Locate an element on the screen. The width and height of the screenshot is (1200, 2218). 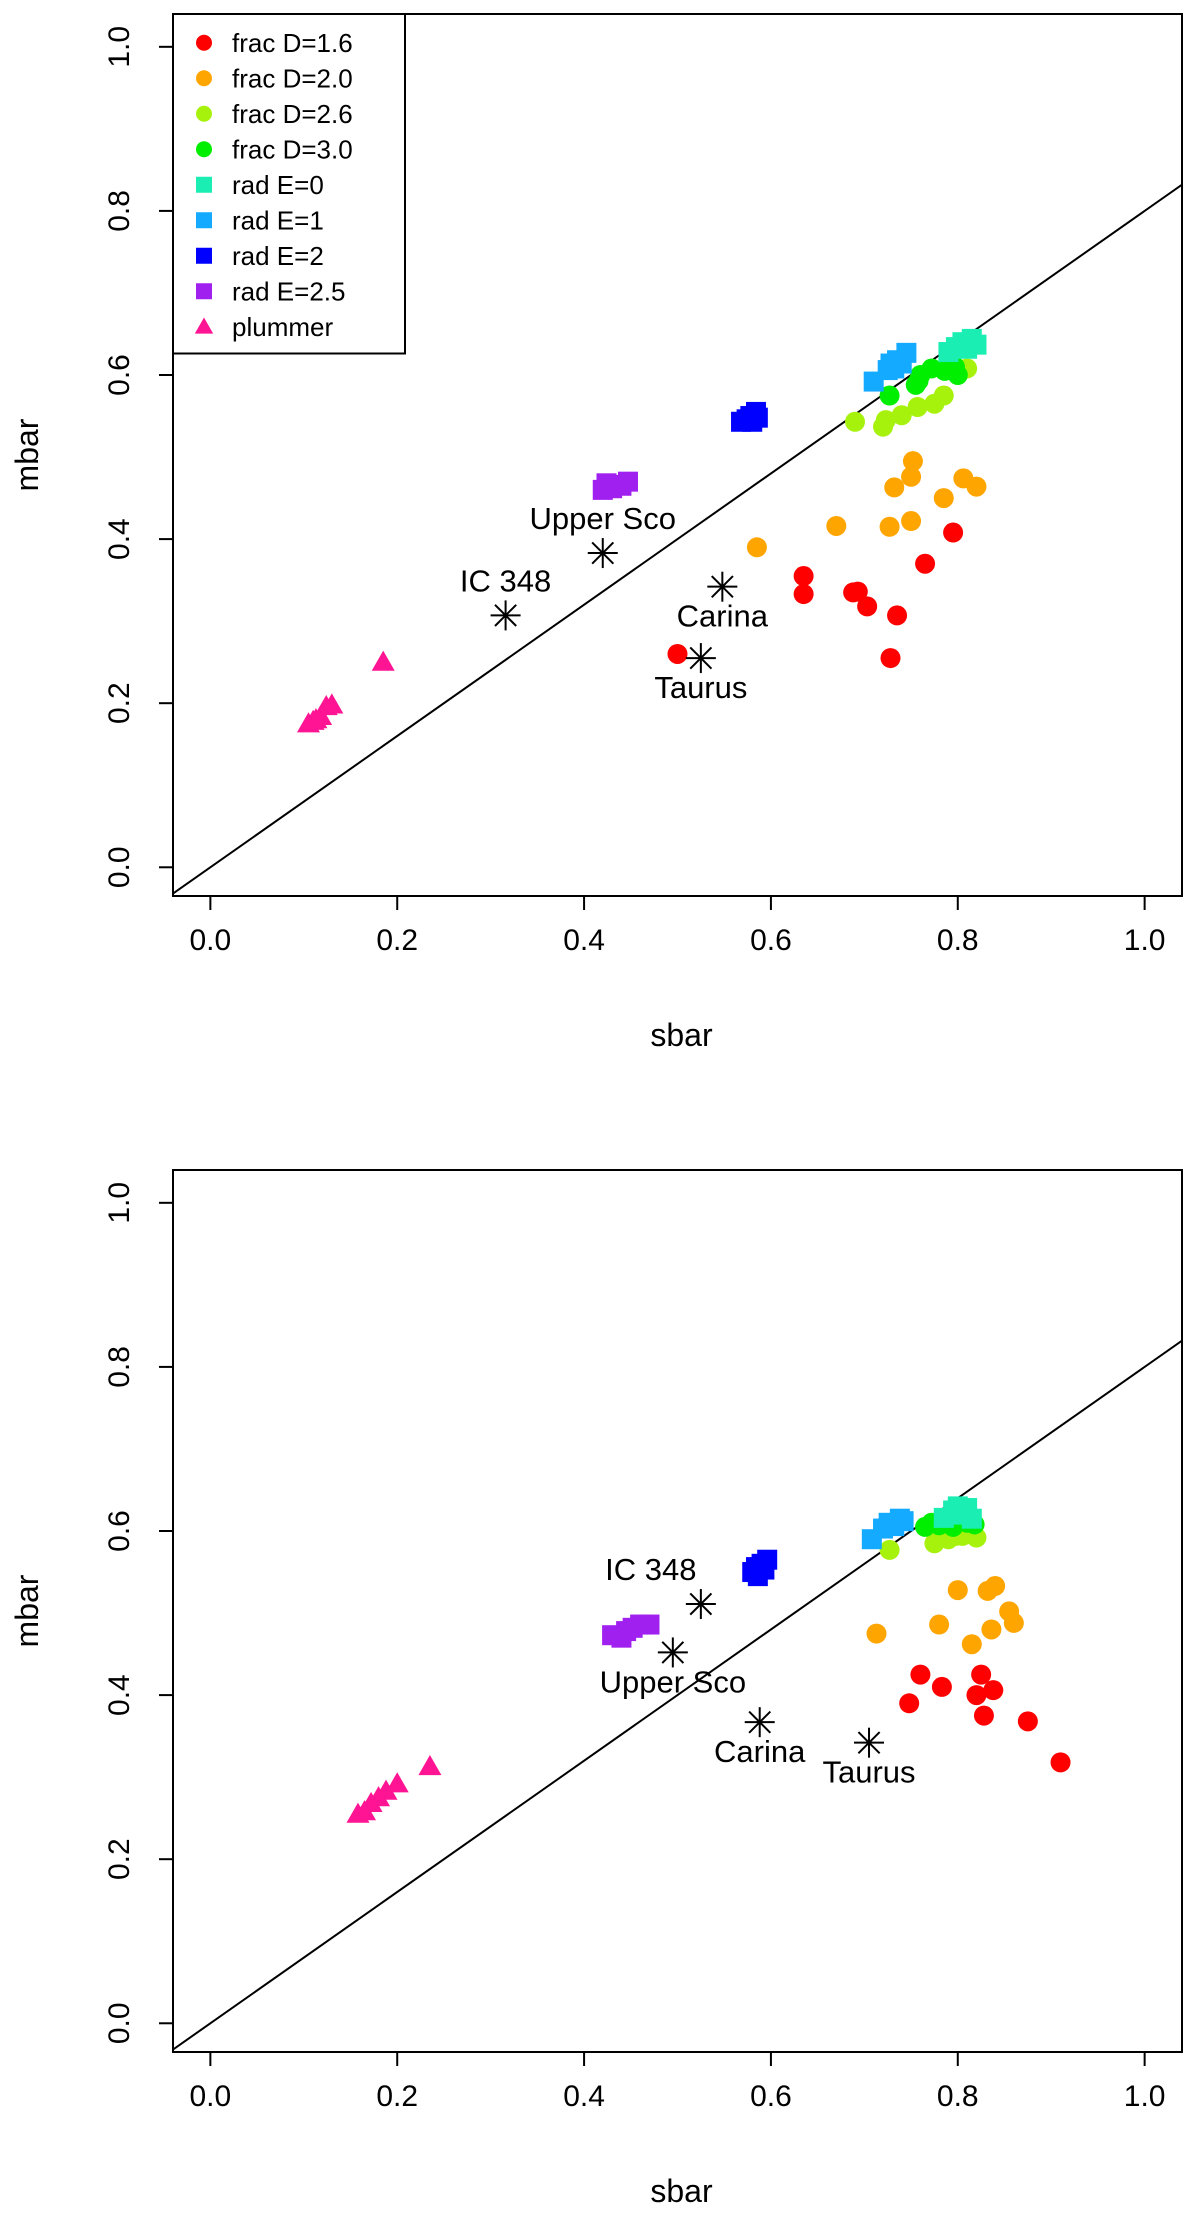
x-tick-label: 0.8 is located at coordinates (958, 2096).